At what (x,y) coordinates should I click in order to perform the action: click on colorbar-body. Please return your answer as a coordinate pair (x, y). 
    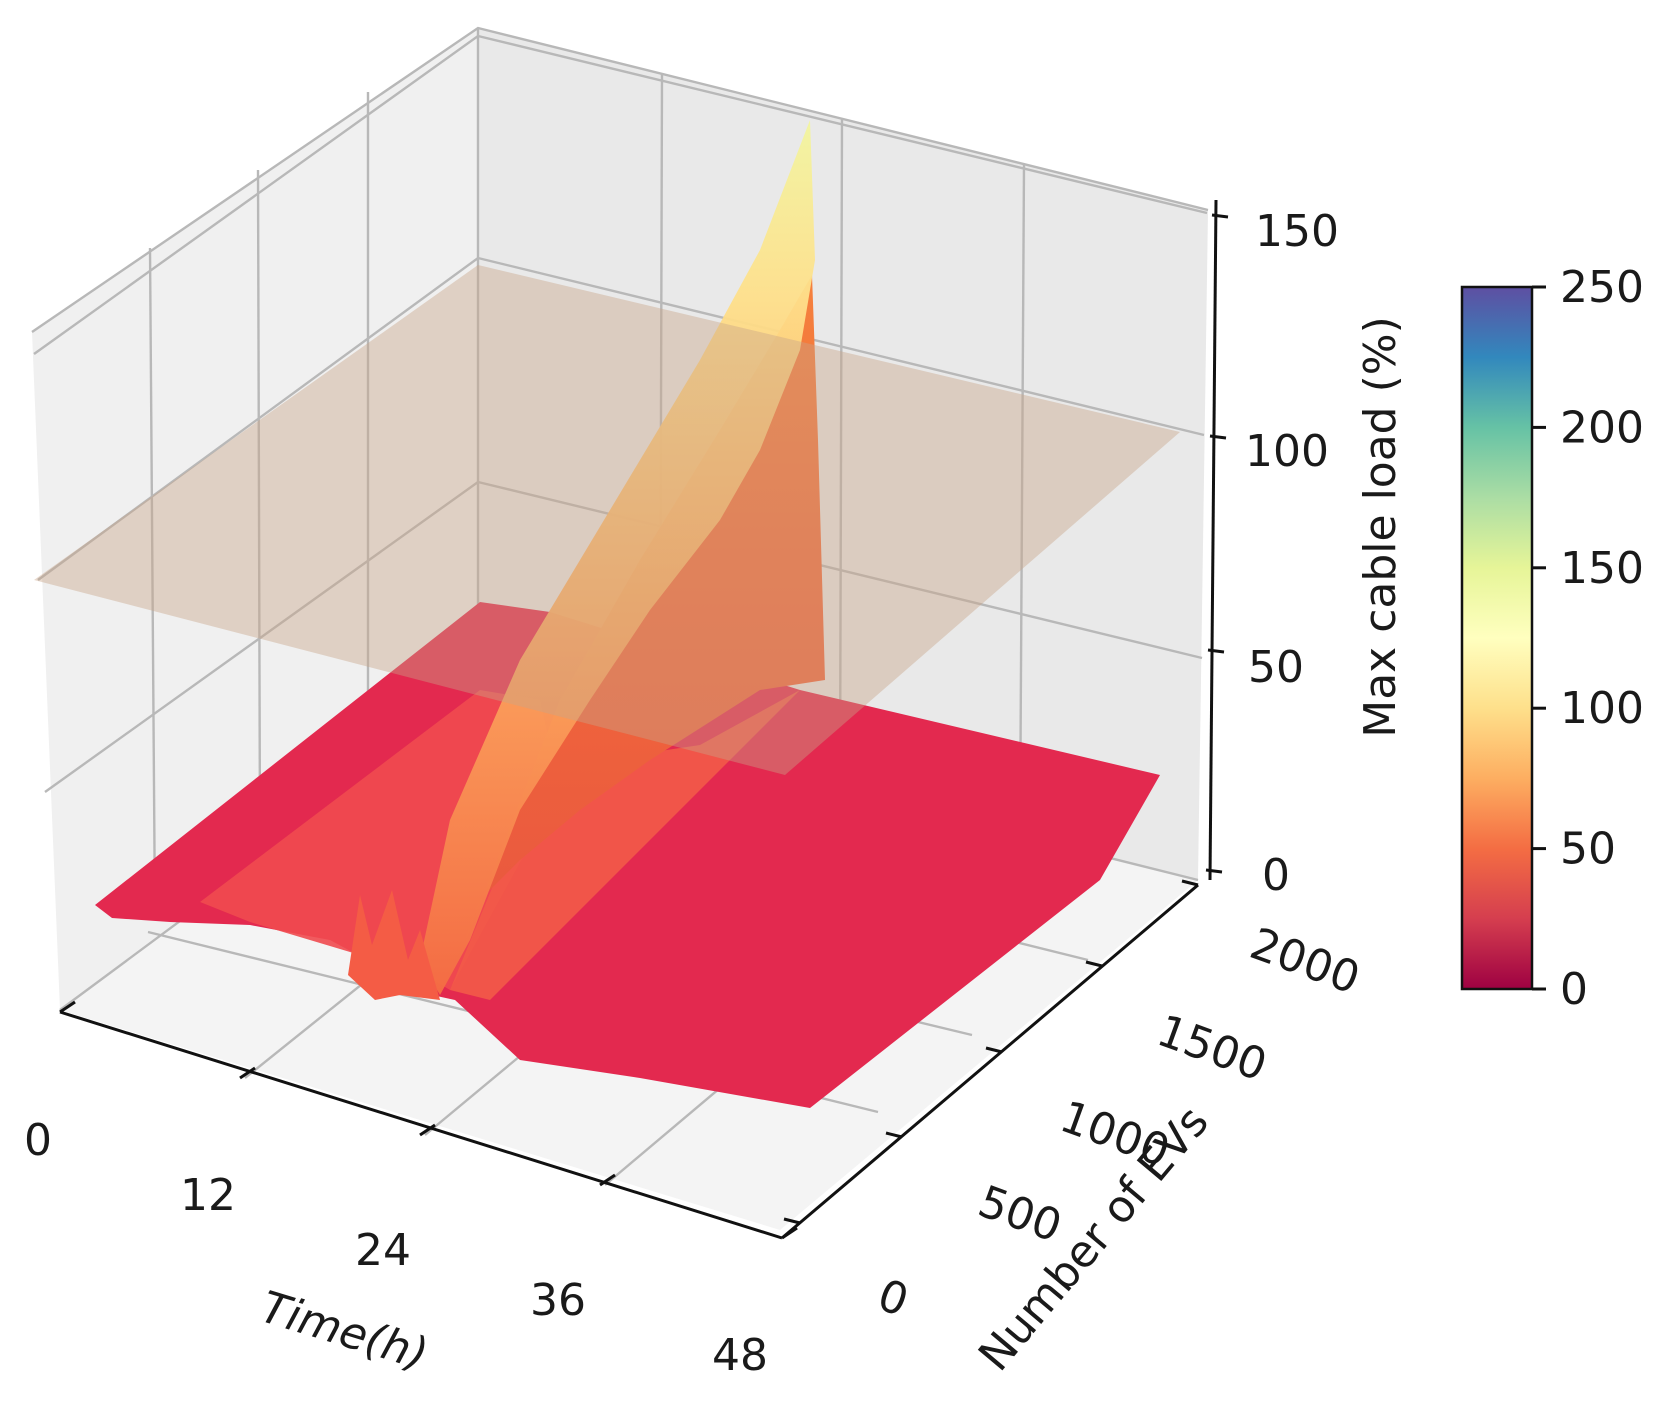
    Looking at the image, I should click on (1497, 638).